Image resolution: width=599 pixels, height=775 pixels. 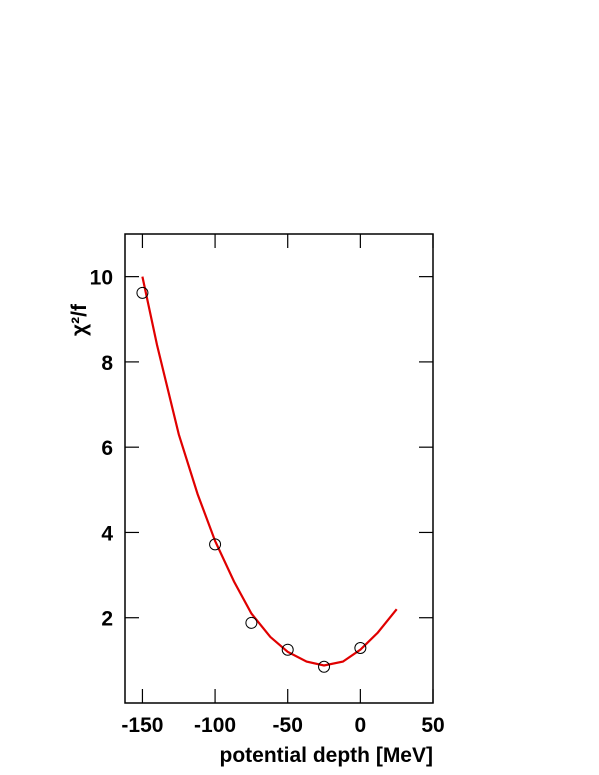 I want to click on x-axis-label: potential depth [MeV], so click(x=327, y=755).